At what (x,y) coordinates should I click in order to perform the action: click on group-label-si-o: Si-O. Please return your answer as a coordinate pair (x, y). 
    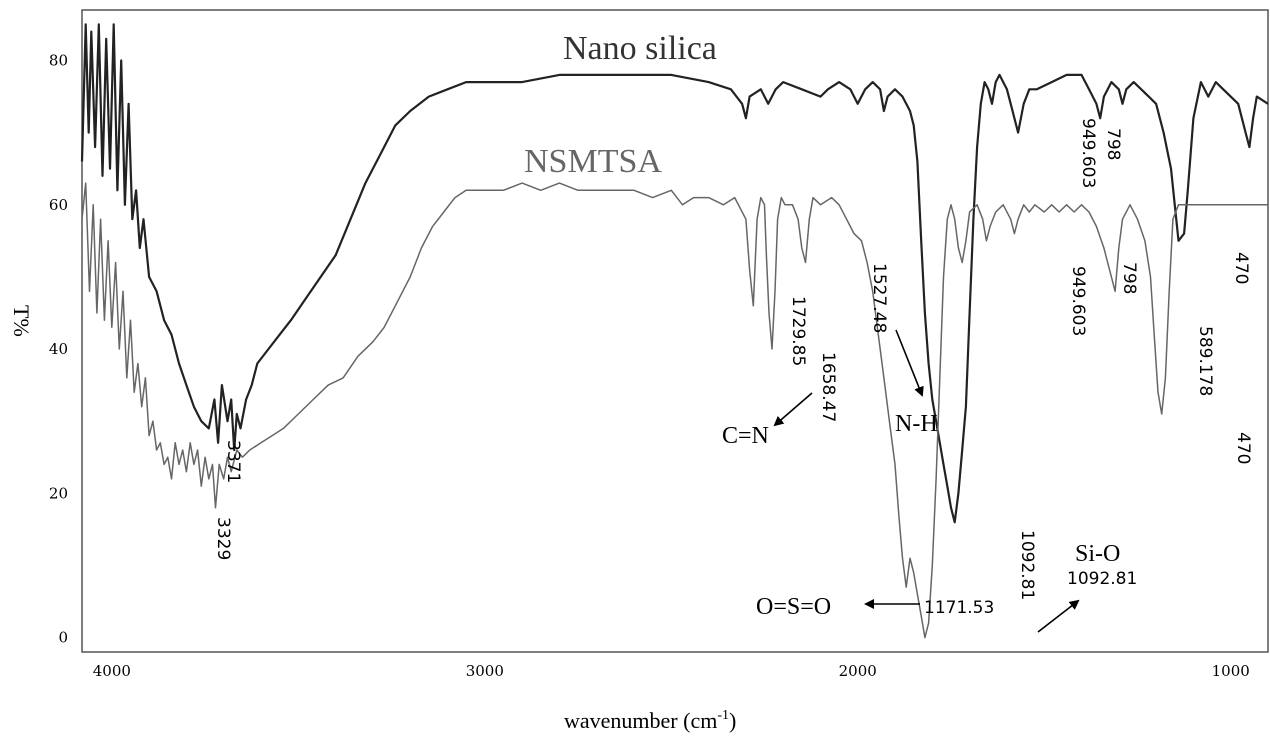
    Looking at the image, I should click on (1097, 554).